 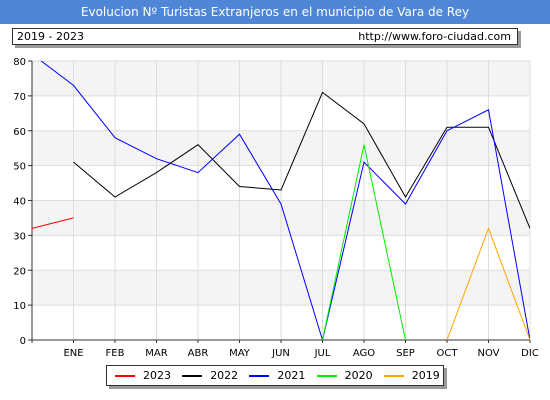 I want to click on x-tick-label: OCT, so click(x=448, y=353).